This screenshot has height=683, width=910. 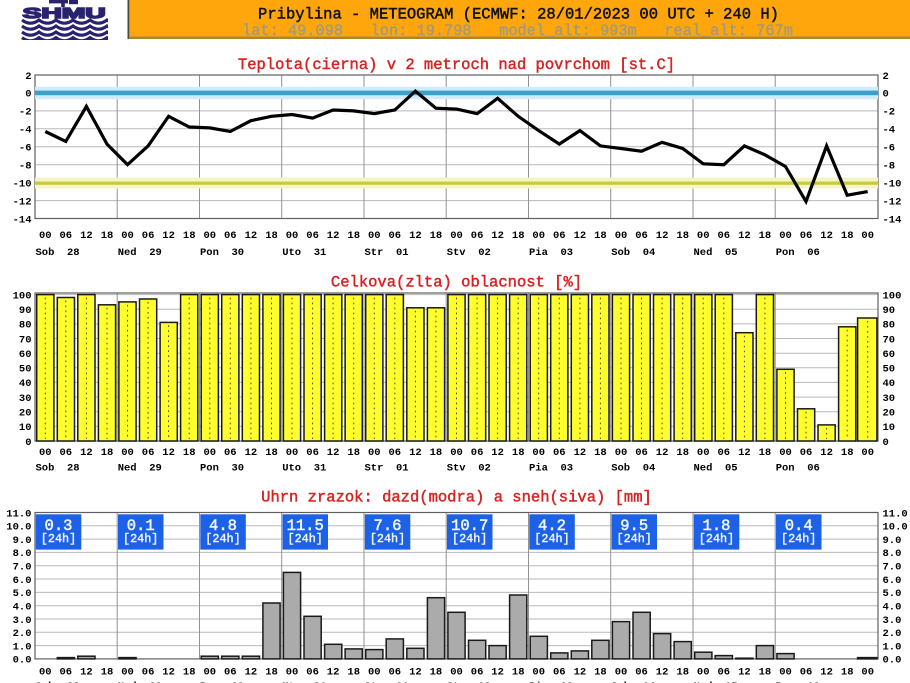 I want to click on svg-text: Ned 29, so click(x=140, y=469).